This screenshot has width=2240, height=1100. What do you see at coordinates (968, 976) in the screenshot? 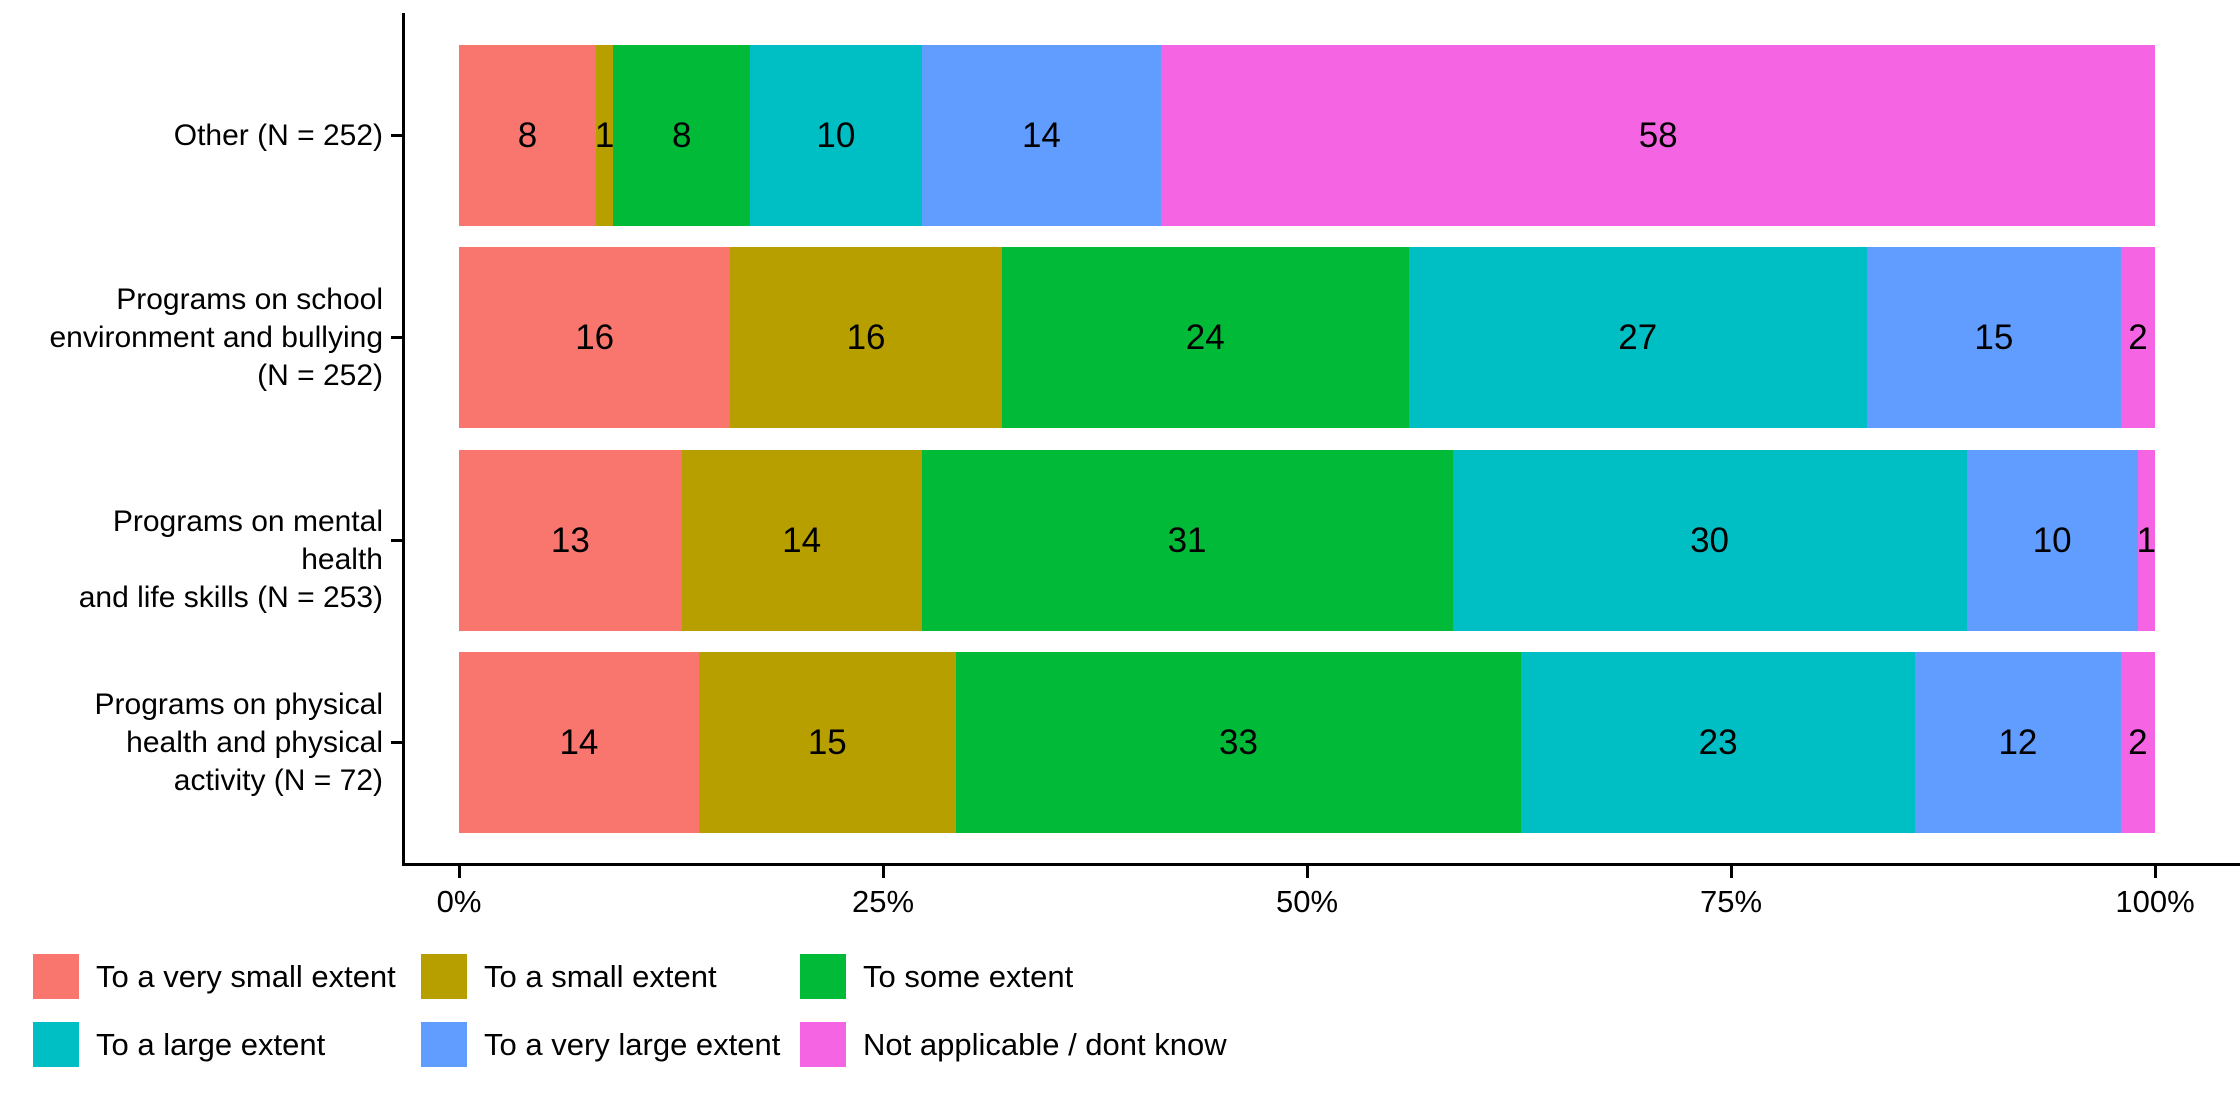
I see `legend-label: To some extent` at bounding box center [968, 976].